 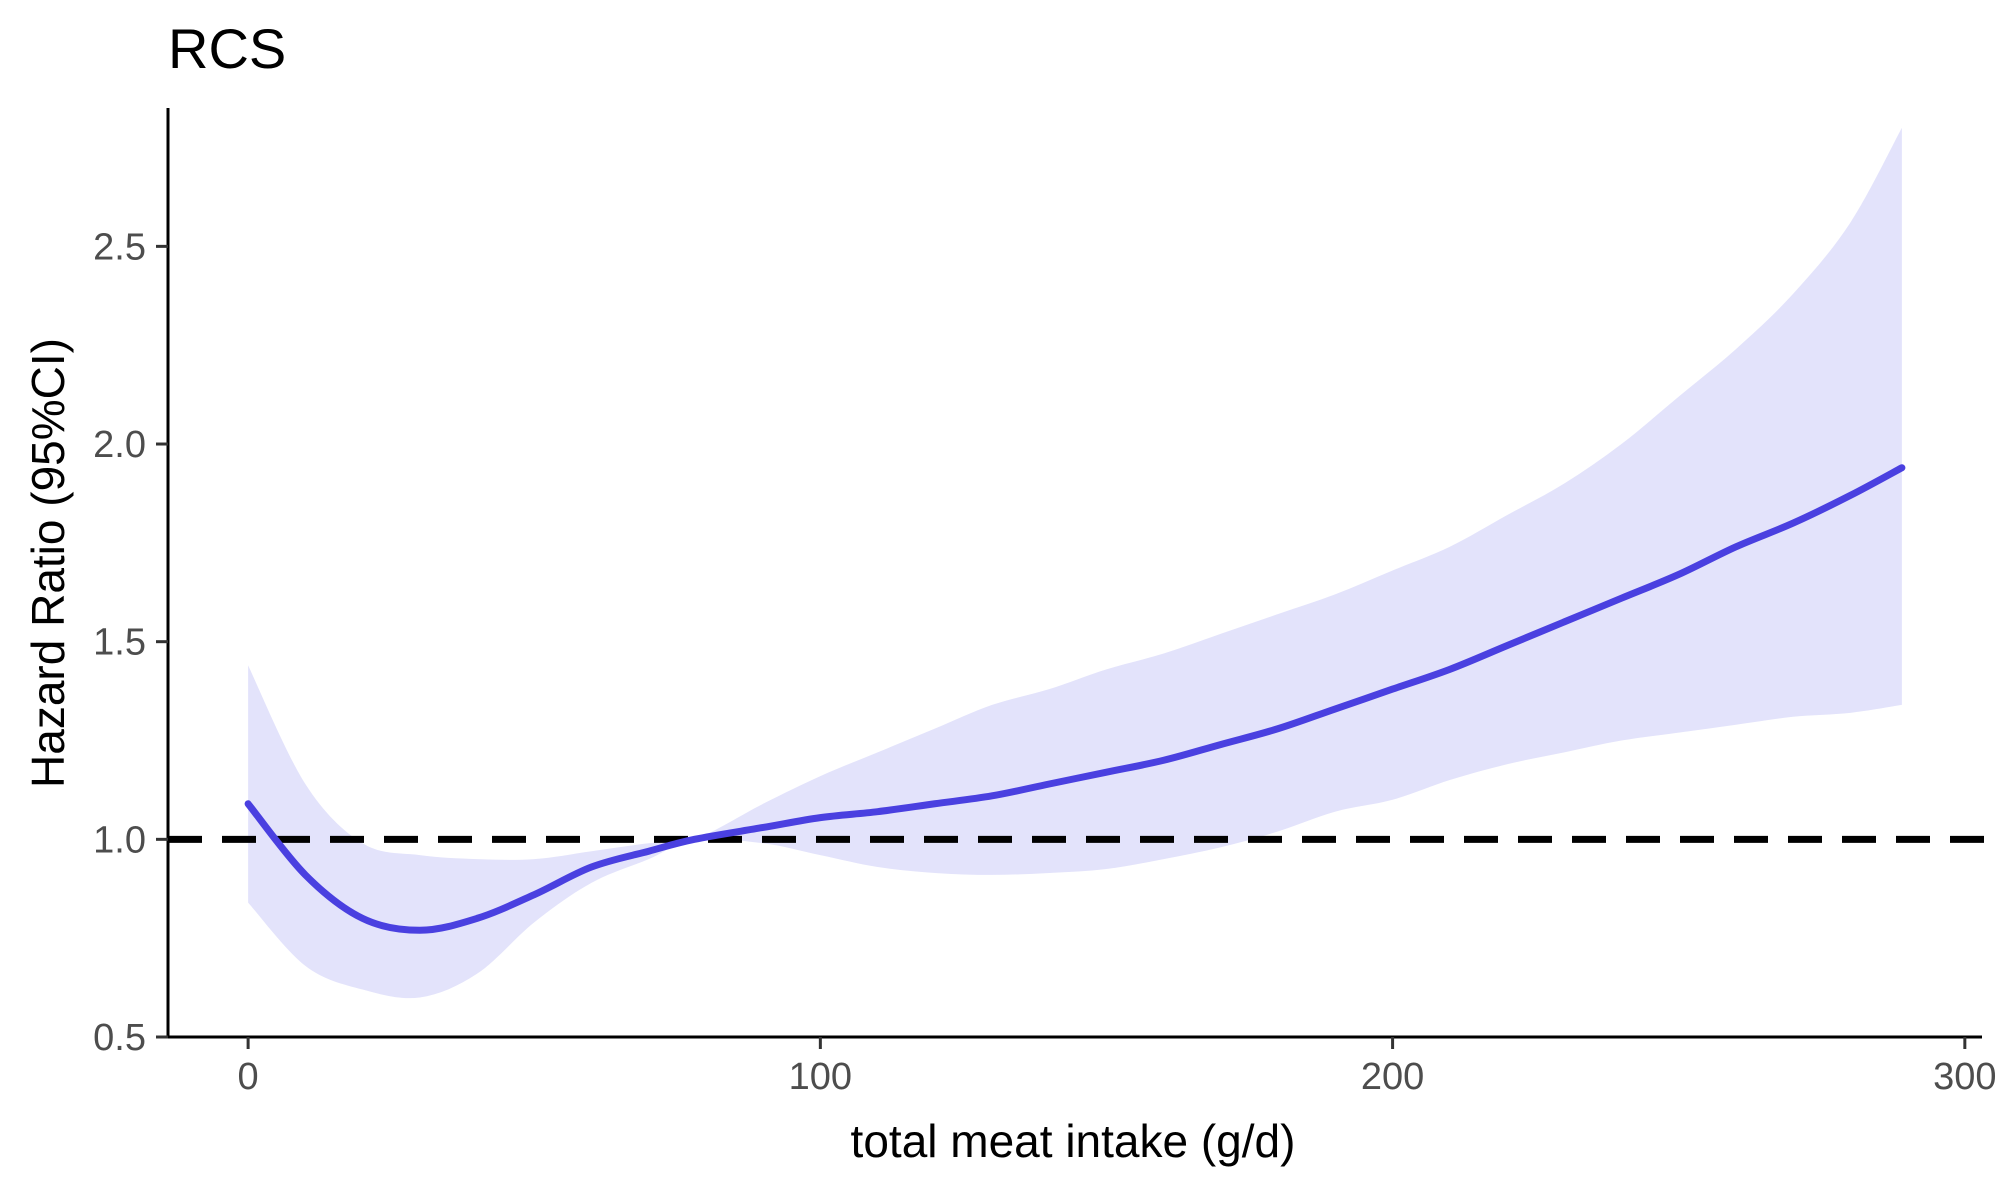 I want to click on x-tick-label: 0, so click(x=248, y=1077).